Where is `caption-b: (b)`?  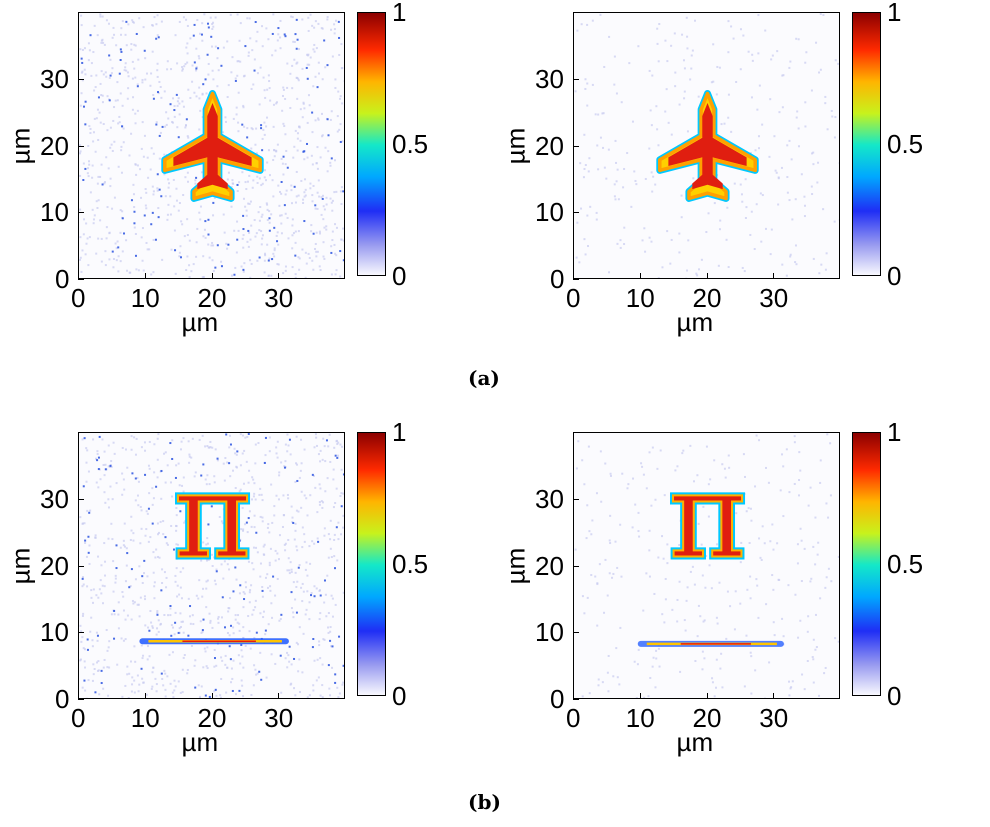
caption-b: (b) is located at coordinates (484, 802).